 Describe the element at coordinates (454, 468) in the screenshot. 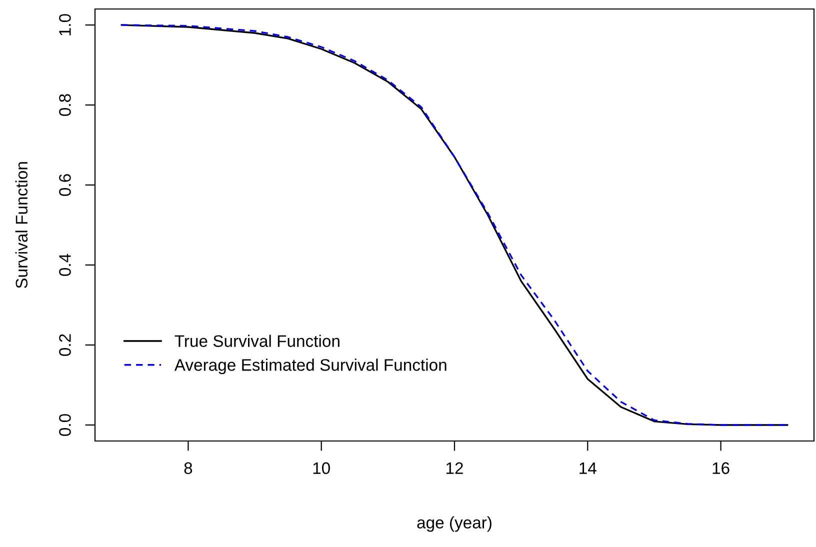

I see `x-tick-label: 12` at that location.